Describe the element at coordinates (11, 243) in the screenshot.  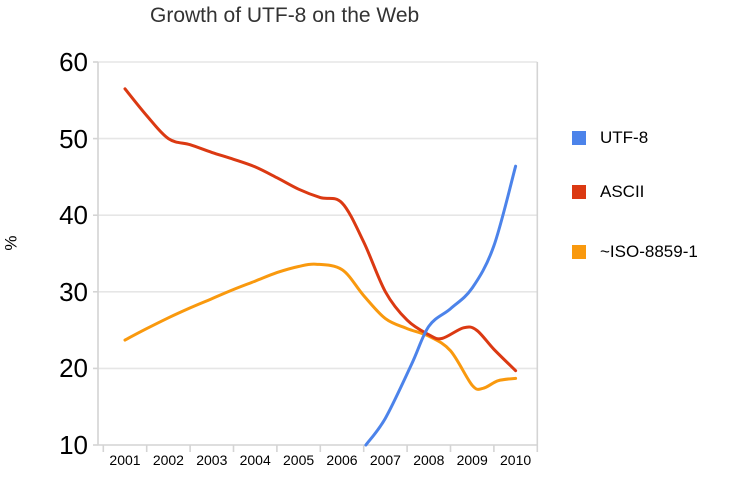
I see `y-axis-unit-label: %` at that location.